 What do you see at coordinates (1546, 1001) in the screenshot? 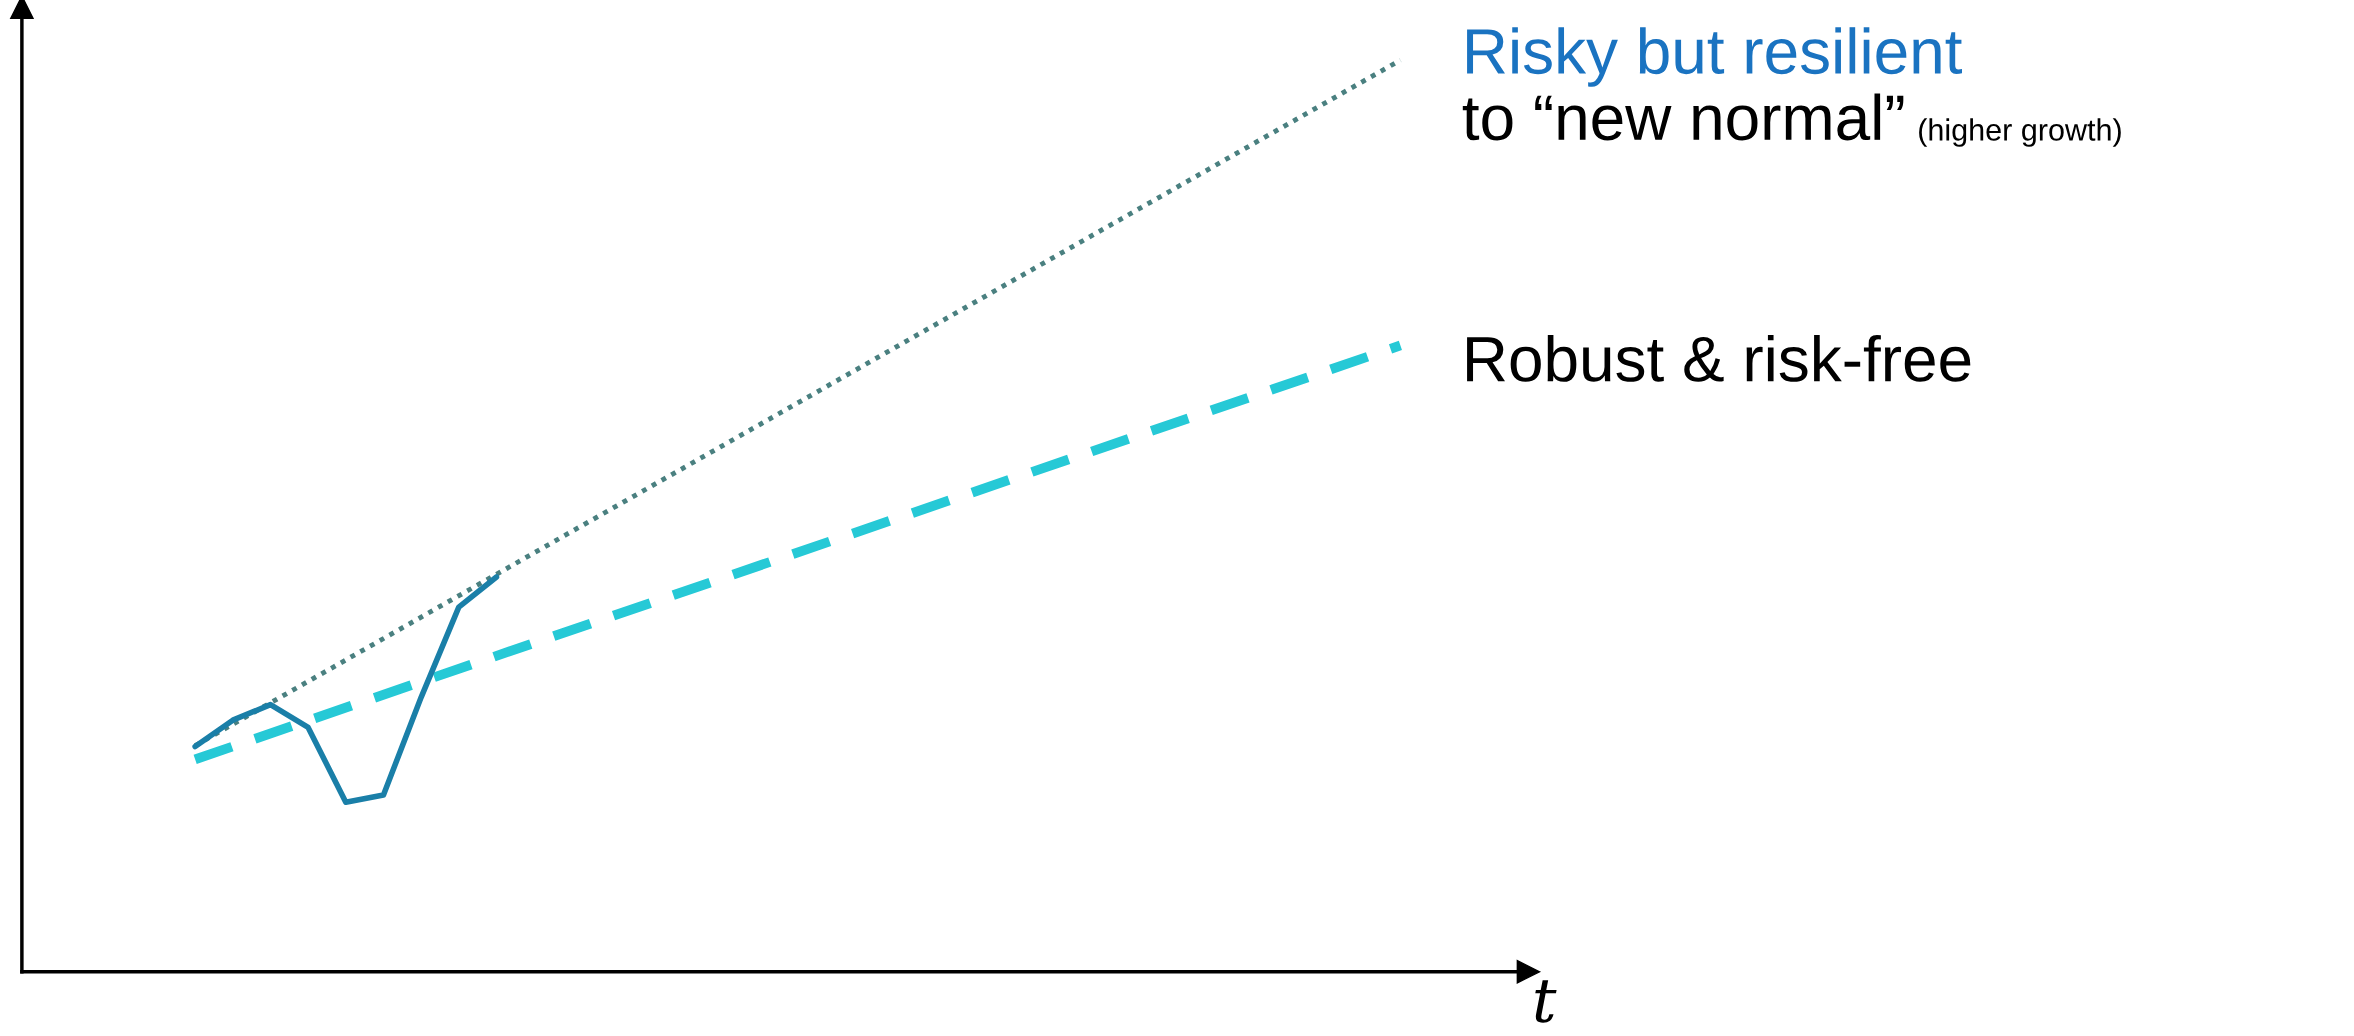
I see `x-axis-title: t` at bounding box center [1546, 1001].